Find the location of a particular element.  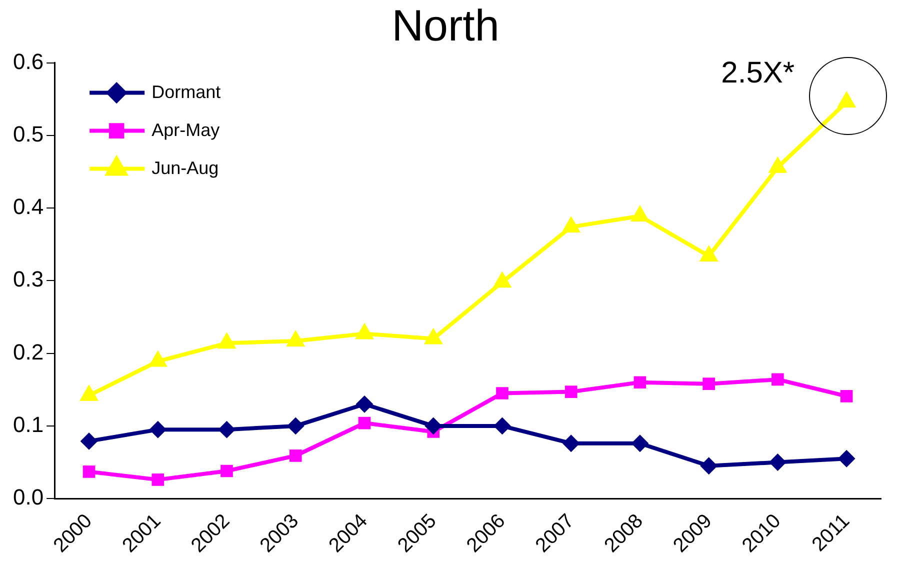

legend-label: Dormant is located at coordinates (186, 92).